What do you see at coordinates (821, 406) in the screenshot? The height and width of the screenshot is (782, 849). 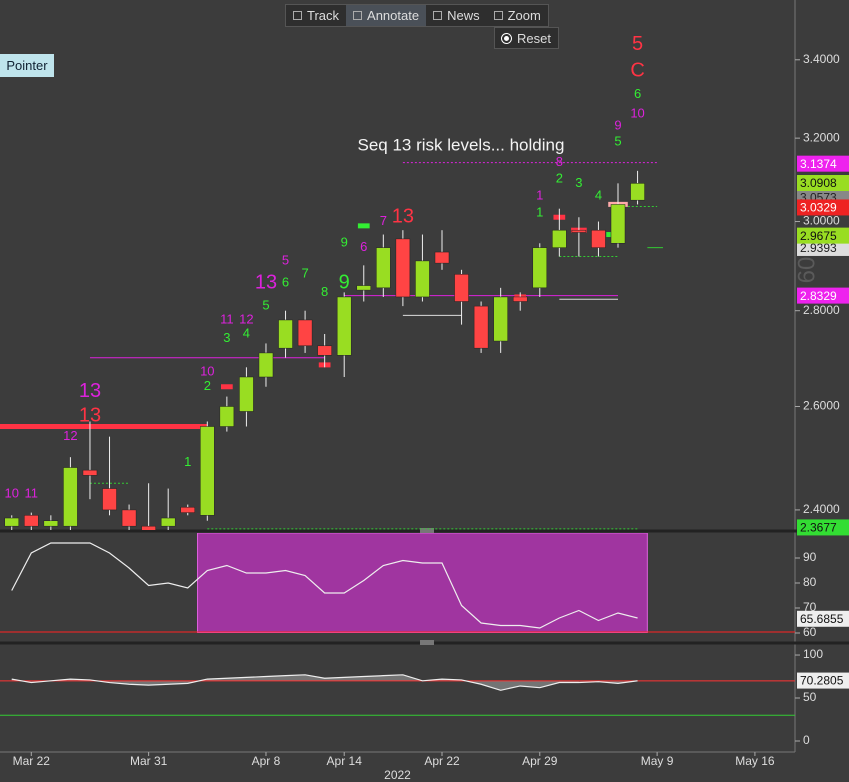 I see `y-tick-label: 2.6000` at bounding box center [821, 406].